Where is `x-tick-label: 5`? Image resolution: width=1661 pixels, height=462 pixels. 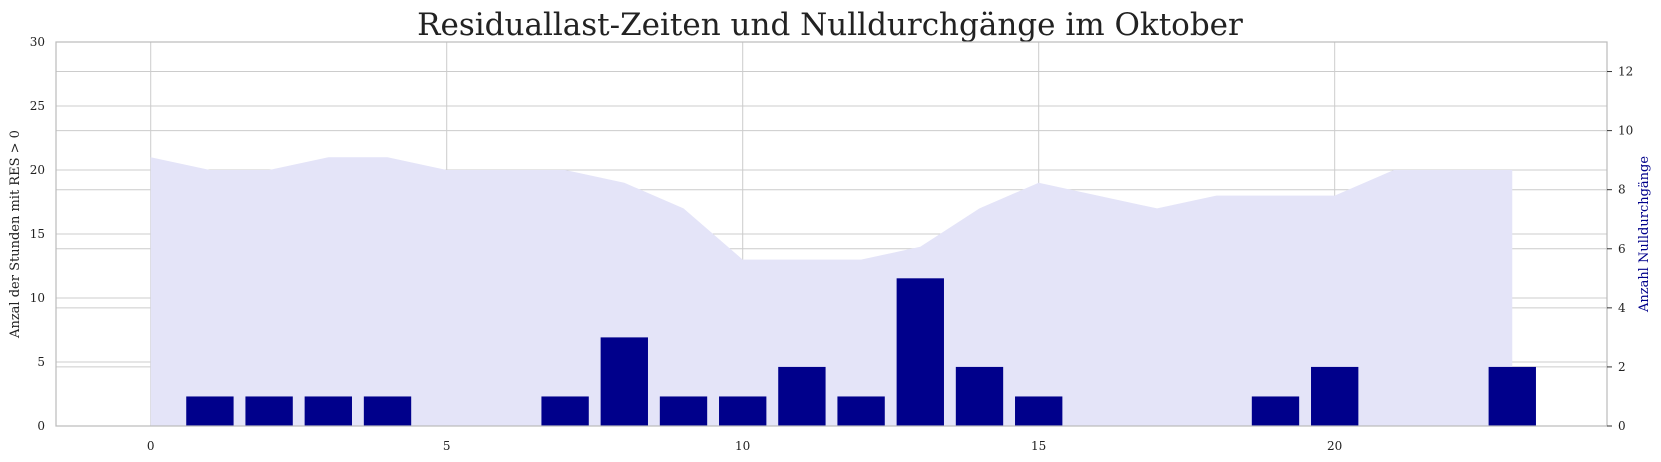 x-tick-label: 5 is located at coordinates (447, 446).